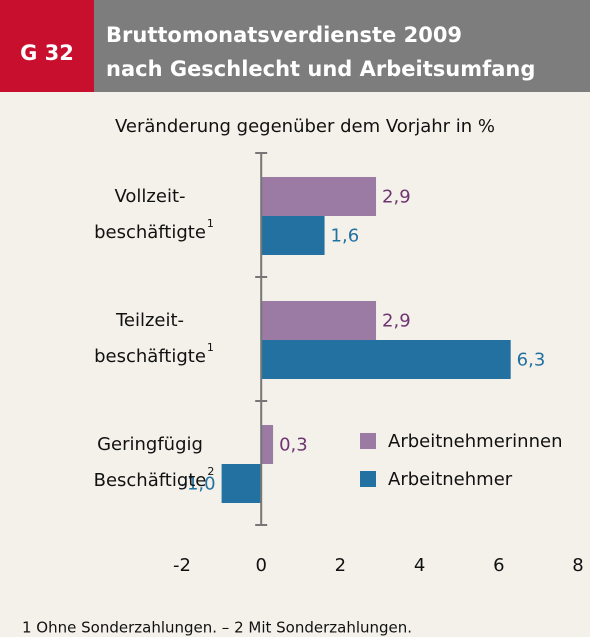 The image size is (590, 641). I want to click on value-label: 6,3, so click(531, 360).